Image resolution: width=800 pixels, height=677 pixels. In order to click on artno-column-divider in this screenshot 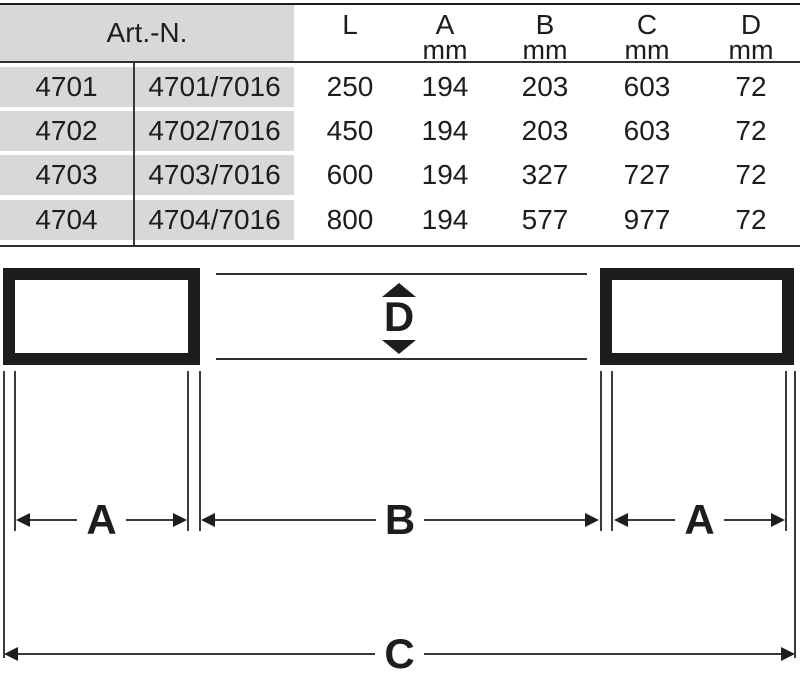, I will do `click(134, 154)`.